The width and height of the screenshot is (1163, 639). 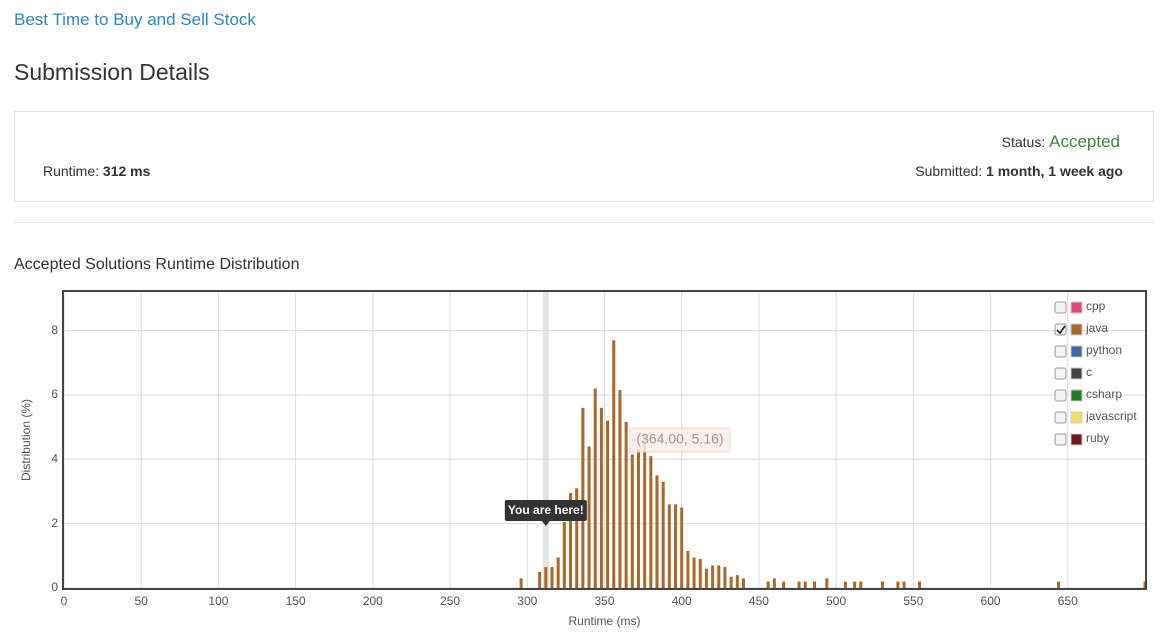 I want to click on marker-tooltip, so click(x=545, y=510).